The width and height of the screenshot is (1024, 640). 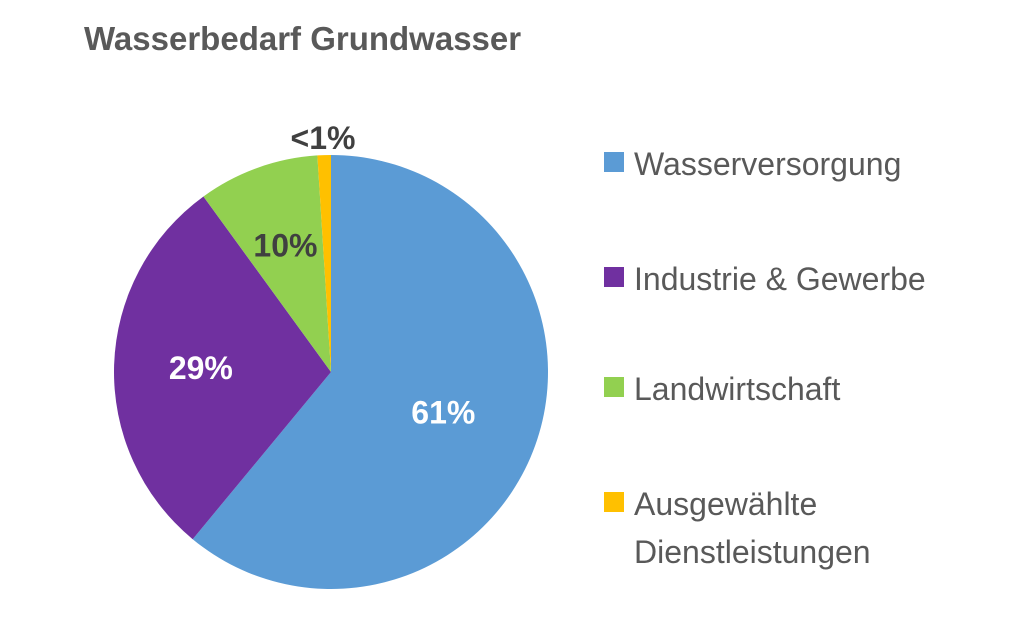 I want to click on chart-title: Wasserbedarf Grundwasser, so click(x=303, y=38).